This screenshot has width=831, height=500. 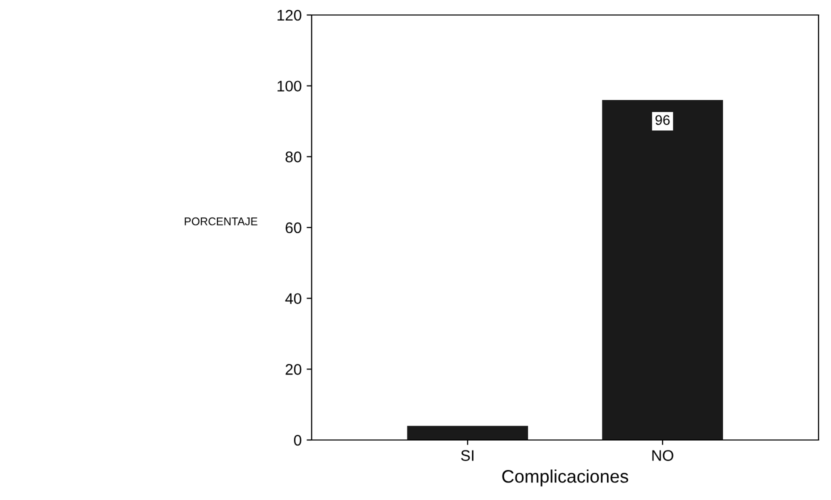 I want to click on y-tick-label: 60, so click(x=294, y=228).